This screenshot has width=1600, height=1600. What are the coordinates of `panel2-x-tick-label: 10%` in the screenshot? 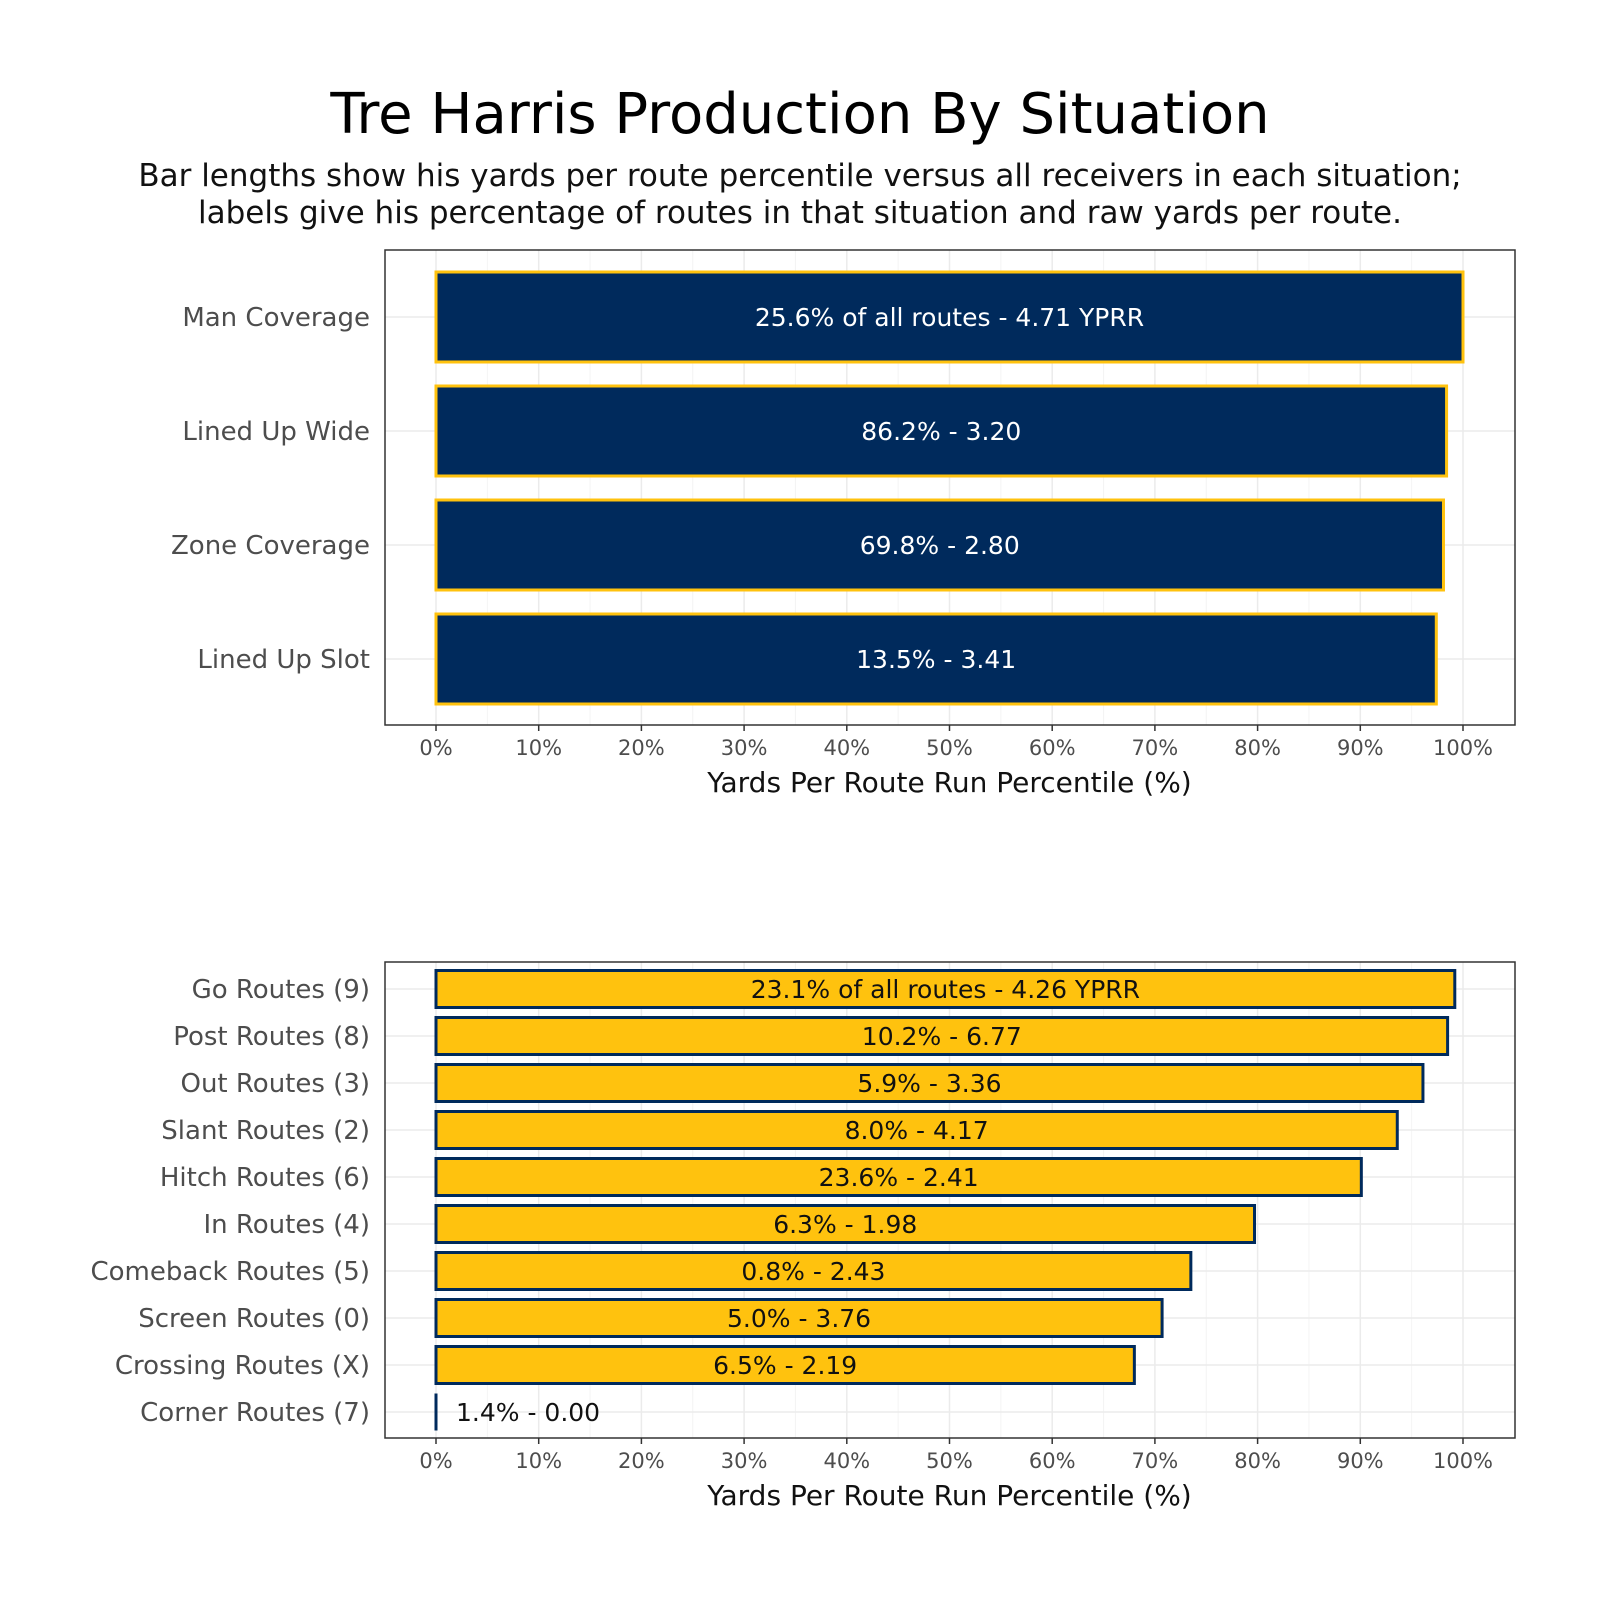 It's located at (538, 1461).